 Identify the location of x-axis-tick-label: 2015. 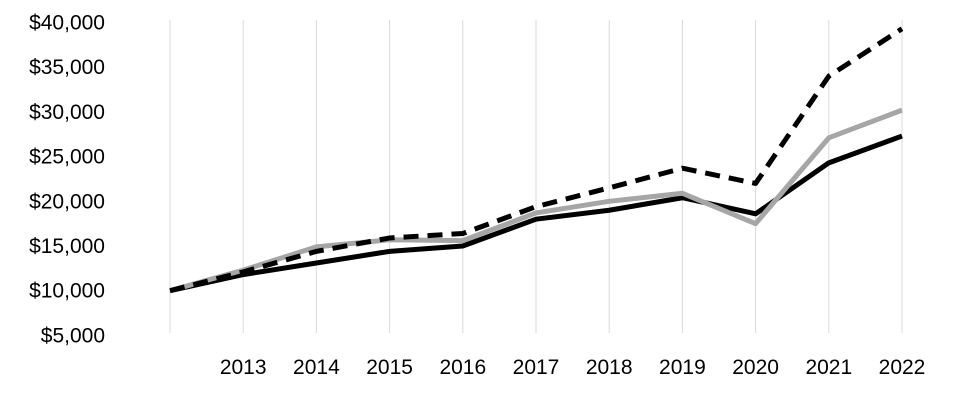
(389, 367).